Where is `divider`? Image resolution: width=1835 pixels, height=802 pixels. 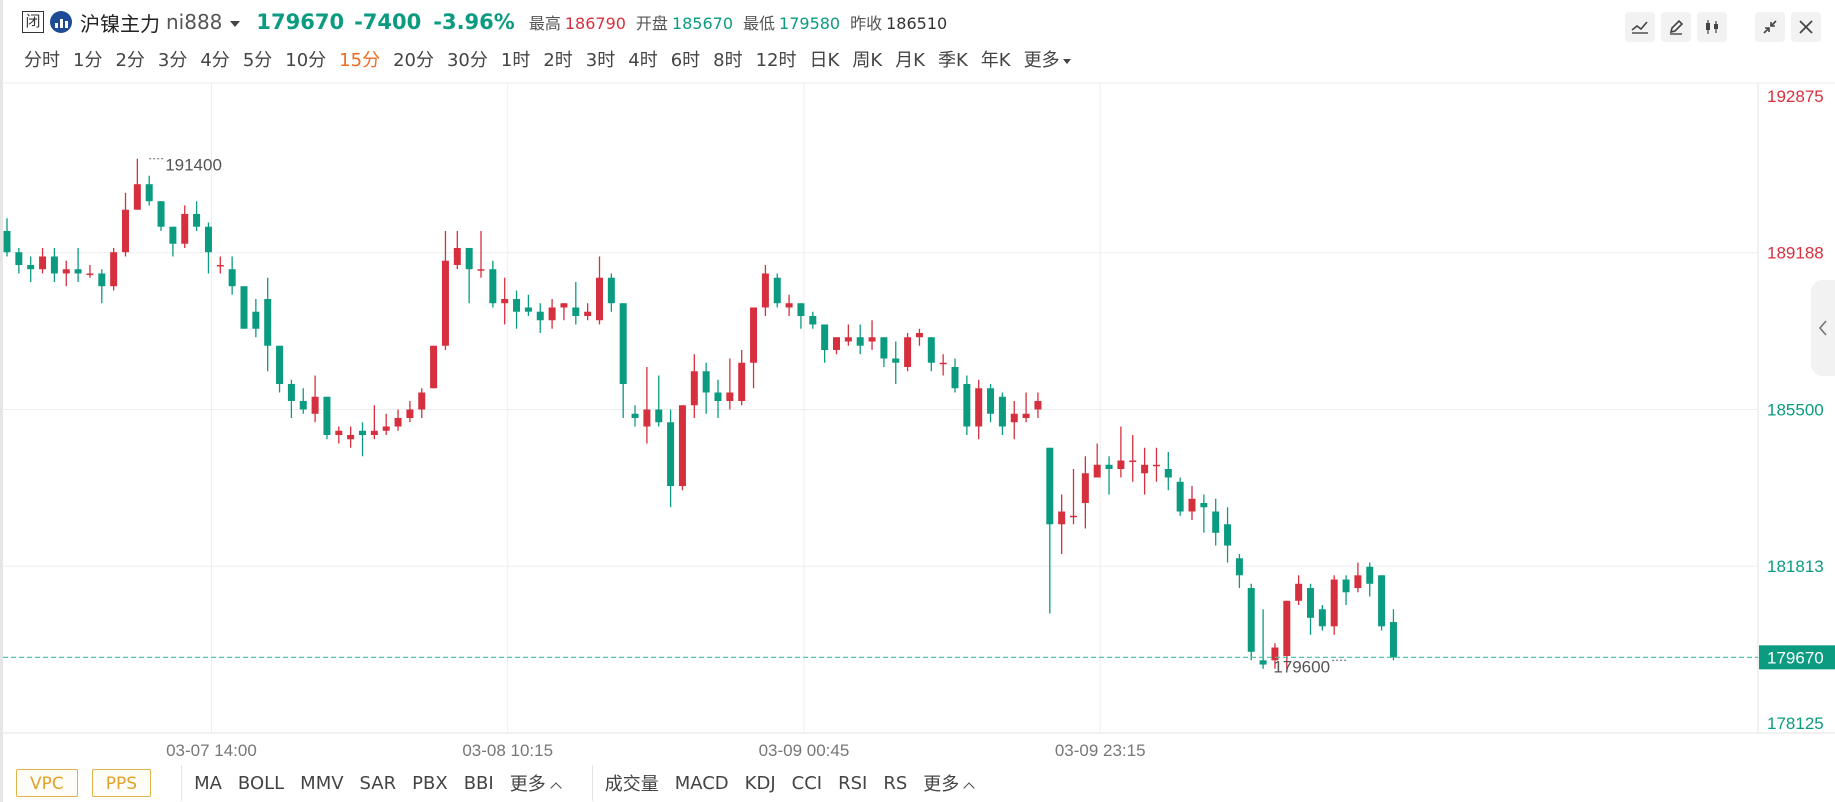 divider is located at coordinates (592, 783).